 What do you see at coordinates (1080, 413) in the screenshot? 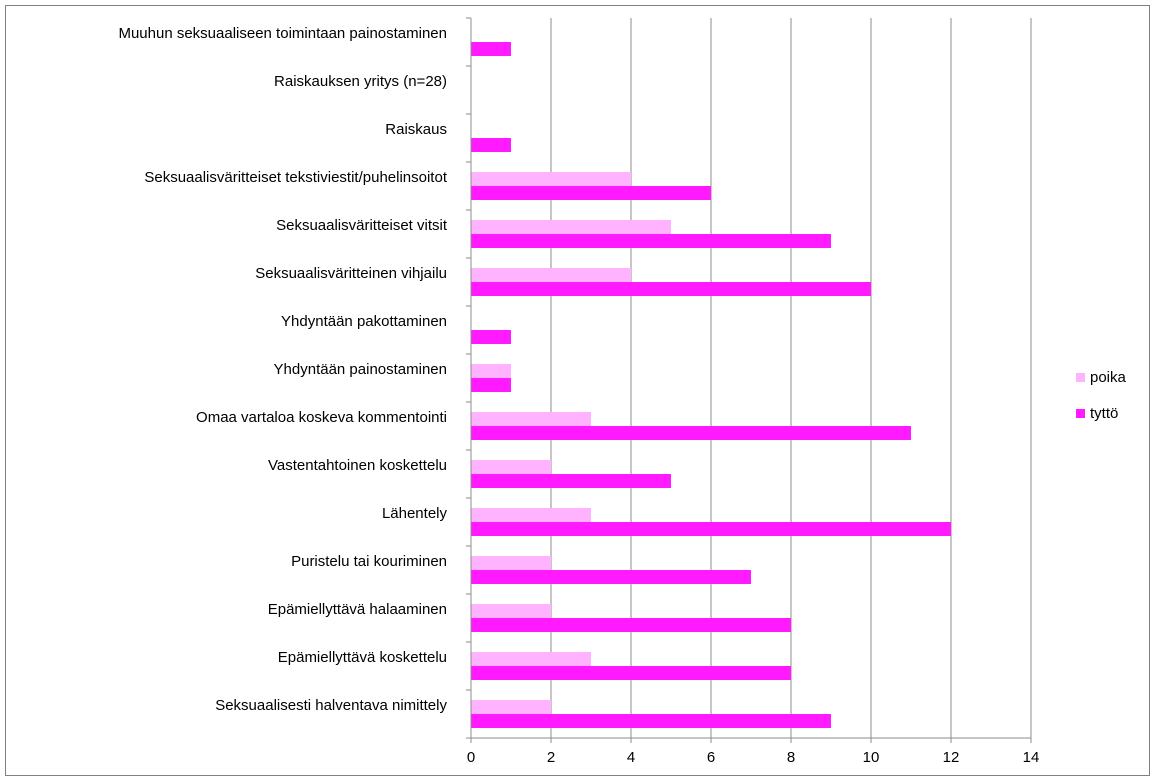
I see `legend-swatch-tytto` at bounding box center [1080, 413].